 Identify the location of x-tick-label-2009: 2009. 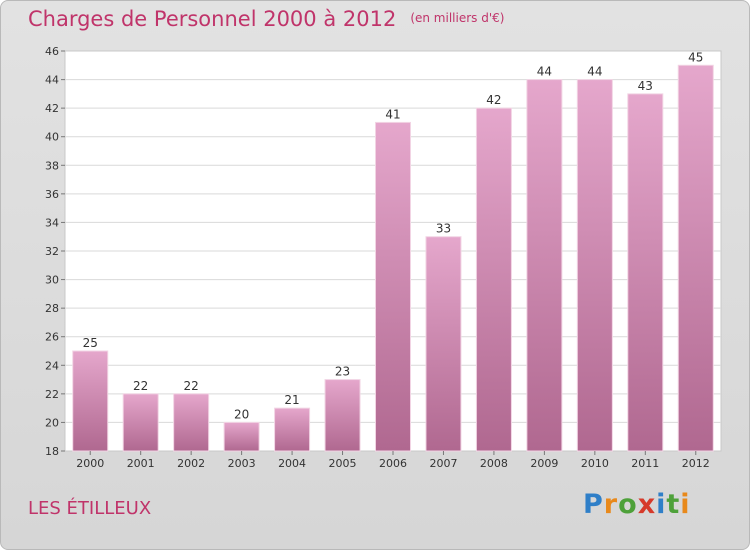
(544, 463).